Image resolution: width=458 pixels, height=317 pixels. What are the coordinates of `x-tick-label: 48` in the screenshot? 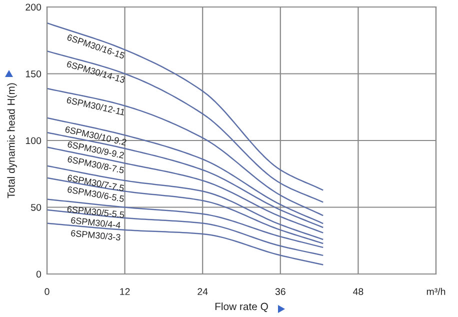 It's located at (358, 292).